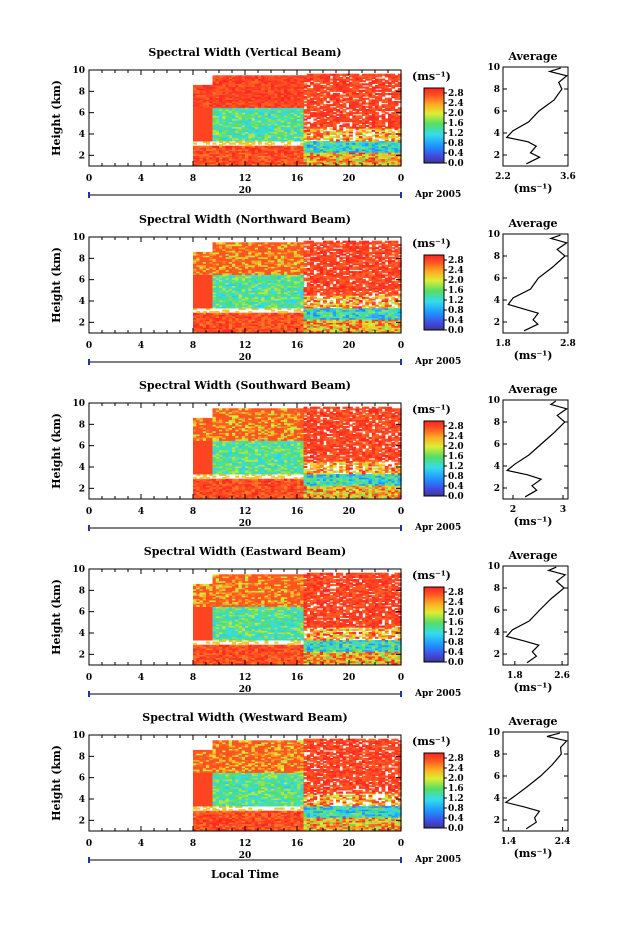 Image resolution: width=623 pixels, height=929 pixels. Describe the element at coordinates (497, 134) in the screenshot. I see `avg-y-tick-label: 4` at that location.